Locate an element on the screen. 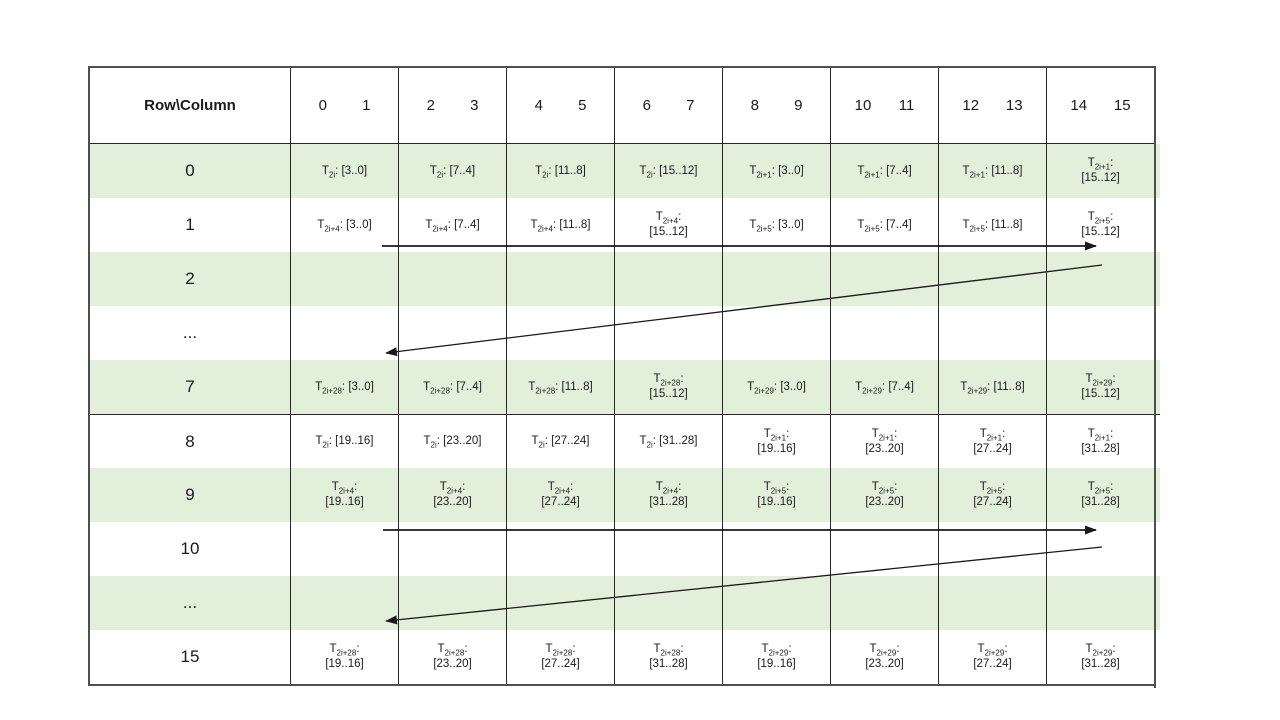 This screenshot has height=720, width=1280. column-number-left: 4 is located at coordinates (538, 105).